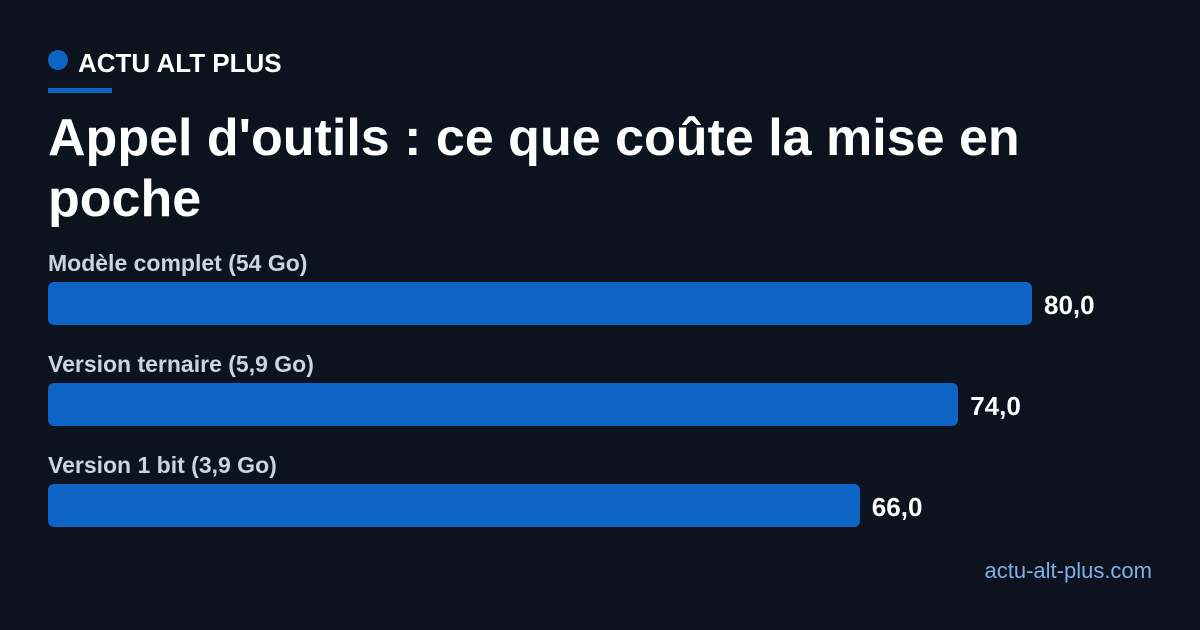  Describe the element at coordinates (58, 60) in the screenshot. I see `brand-dot` at that location.